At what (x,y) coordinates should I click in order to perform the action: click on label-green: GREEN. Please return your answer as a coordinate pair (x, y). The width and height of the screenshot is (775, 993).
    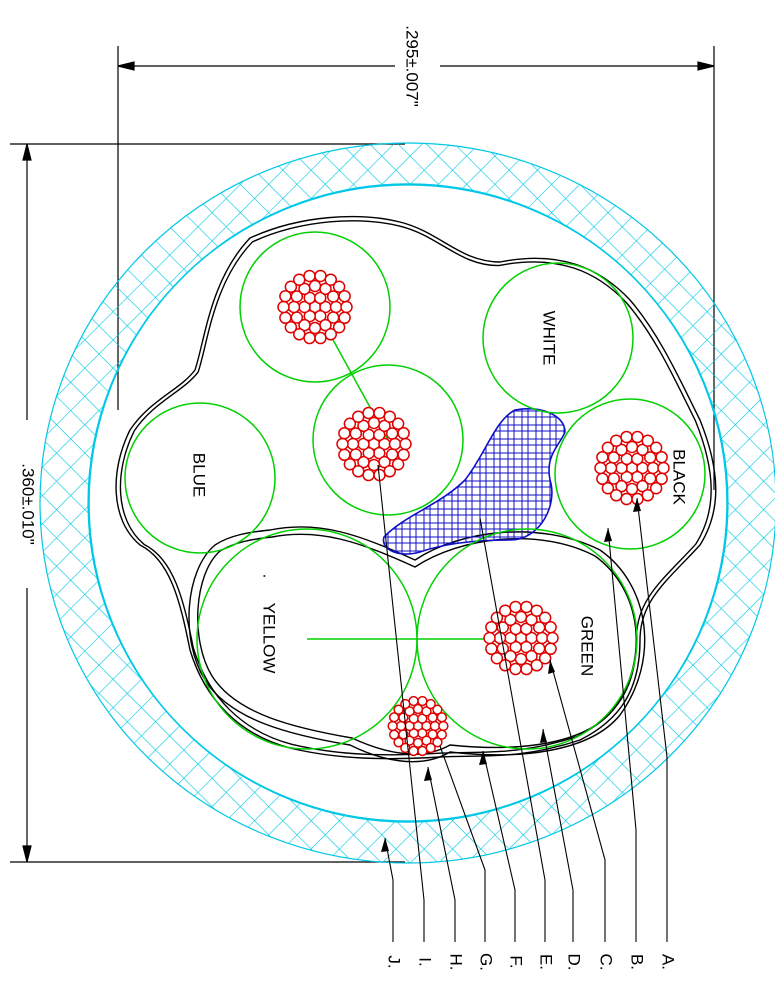
    Looking at the image, I should click on (587, 646).